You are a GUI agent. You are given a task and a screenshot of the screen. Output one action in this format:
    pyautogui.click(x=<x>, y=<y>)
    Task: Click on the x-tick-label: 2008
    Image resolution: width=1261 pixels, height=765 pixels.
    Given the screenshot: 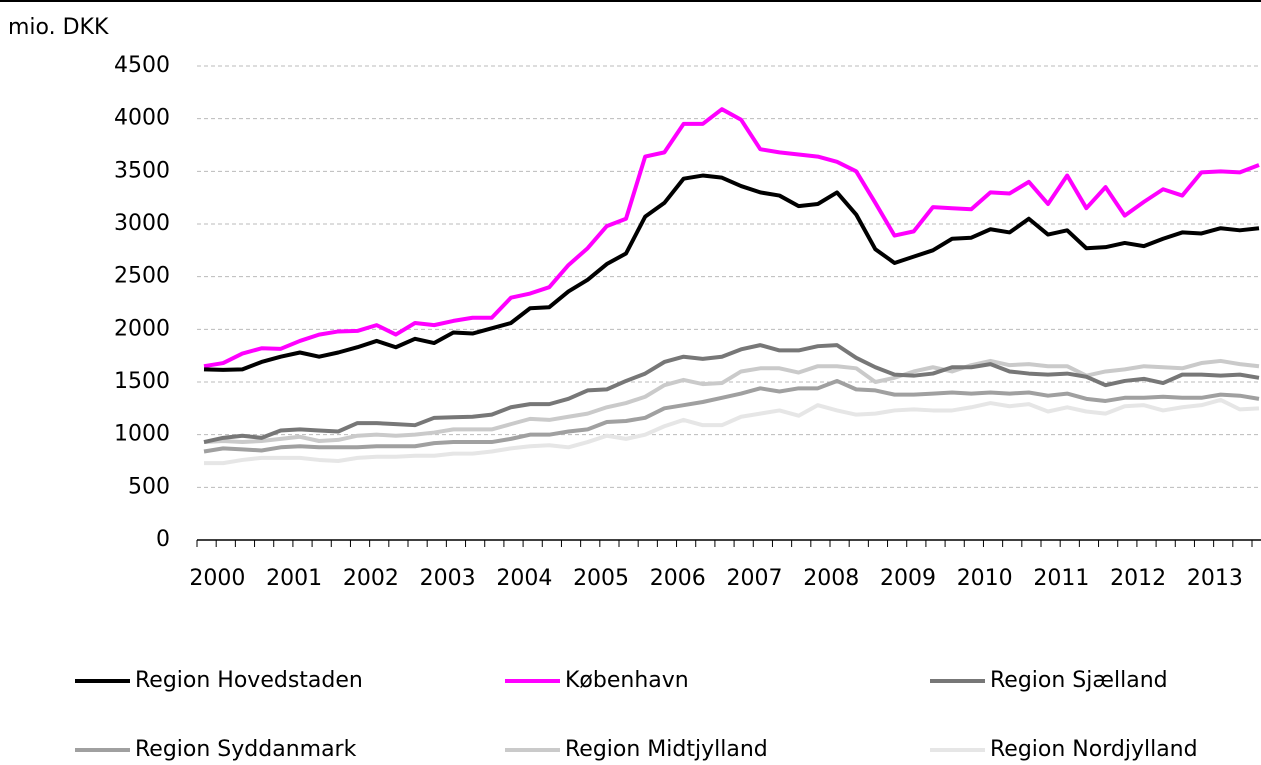 What is the action you would take?
    pyautogui.click(x=831, y=578)
    